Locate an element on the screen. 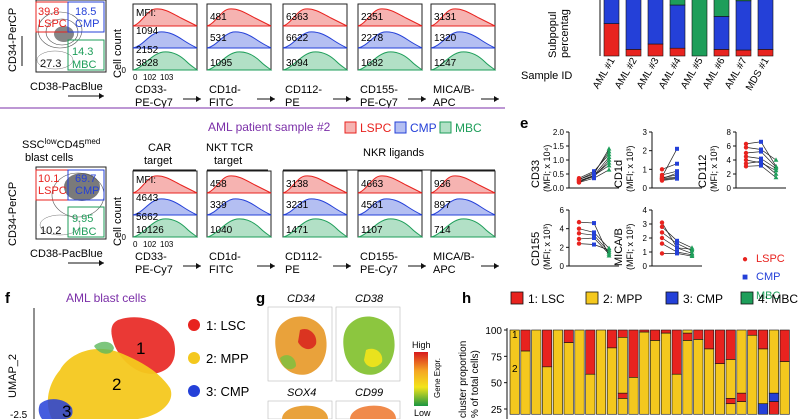 The image size is (800, 419). p2-hist-0: MFI: 4643 5662 10126 is located at coordinates (165, 204).